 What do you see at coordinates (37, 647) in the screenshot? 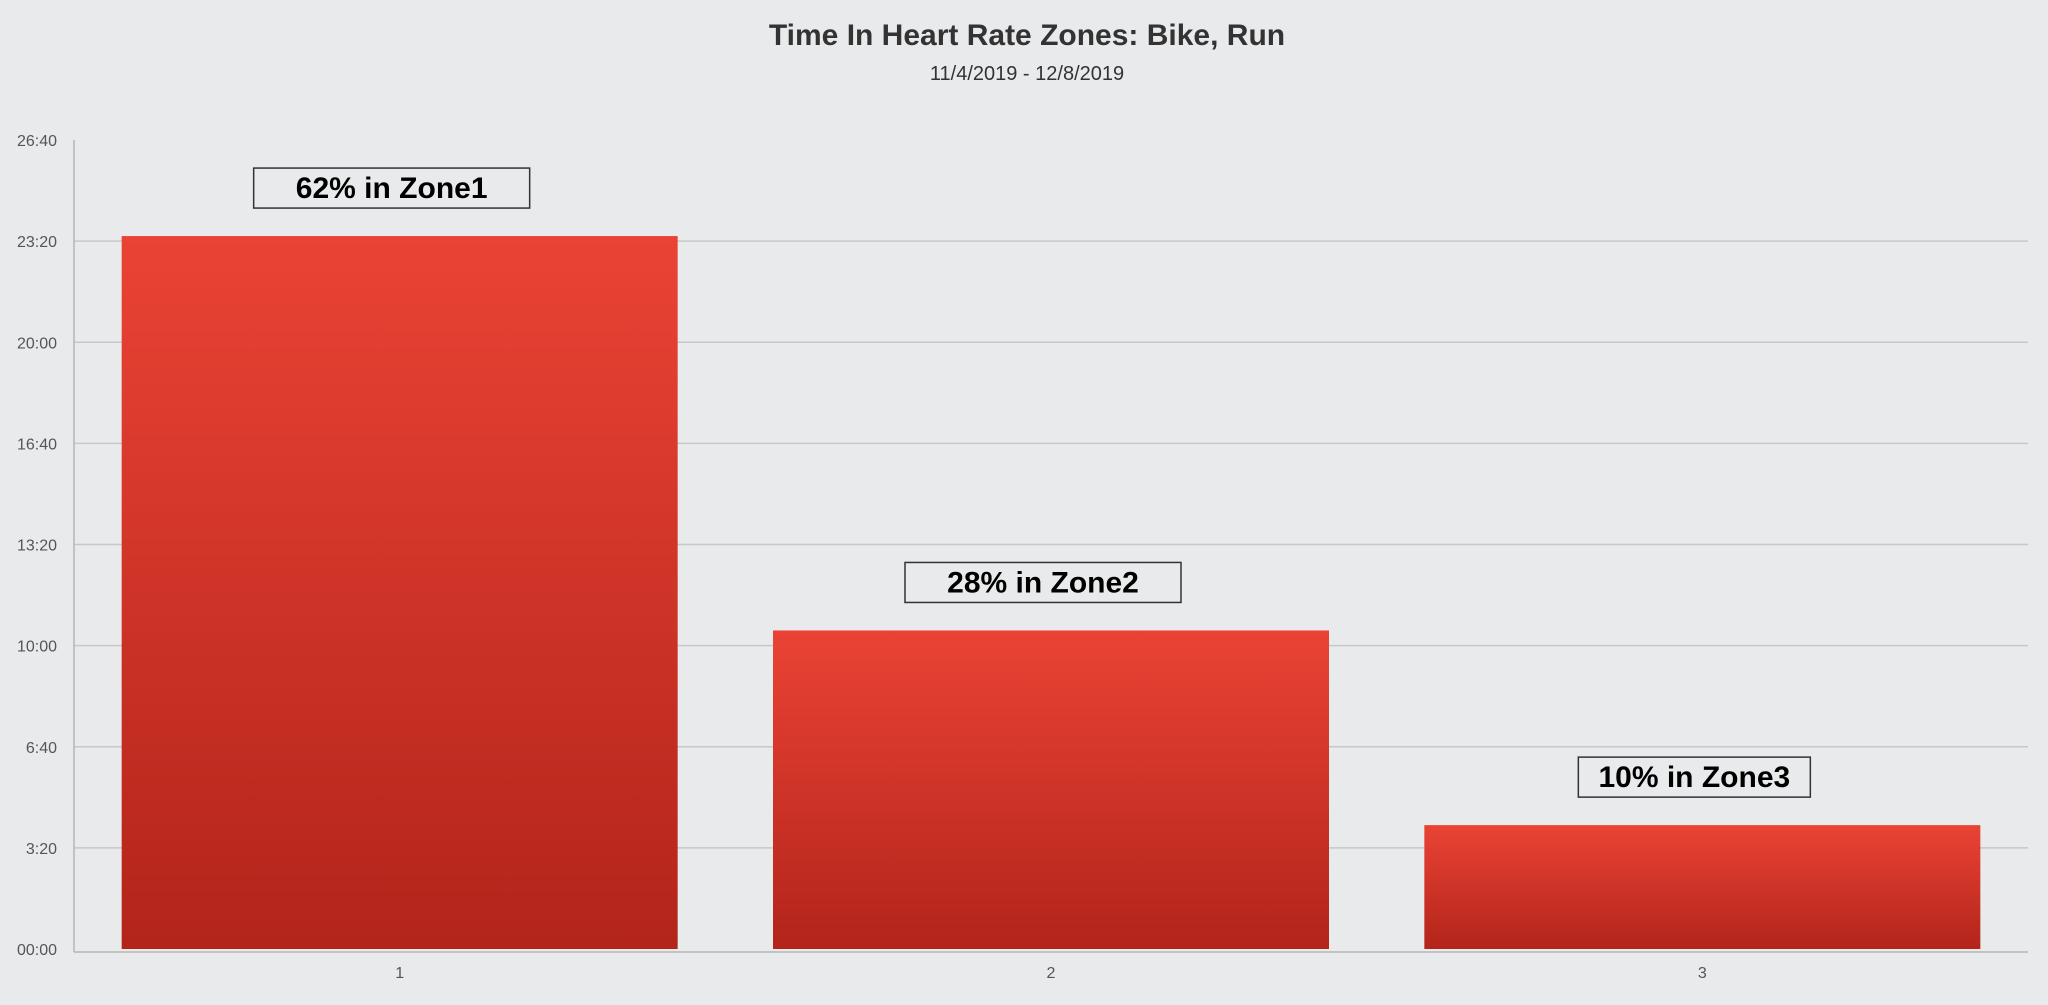
I see `y-tick-label: 10:00` at bounding box center [37, 647].